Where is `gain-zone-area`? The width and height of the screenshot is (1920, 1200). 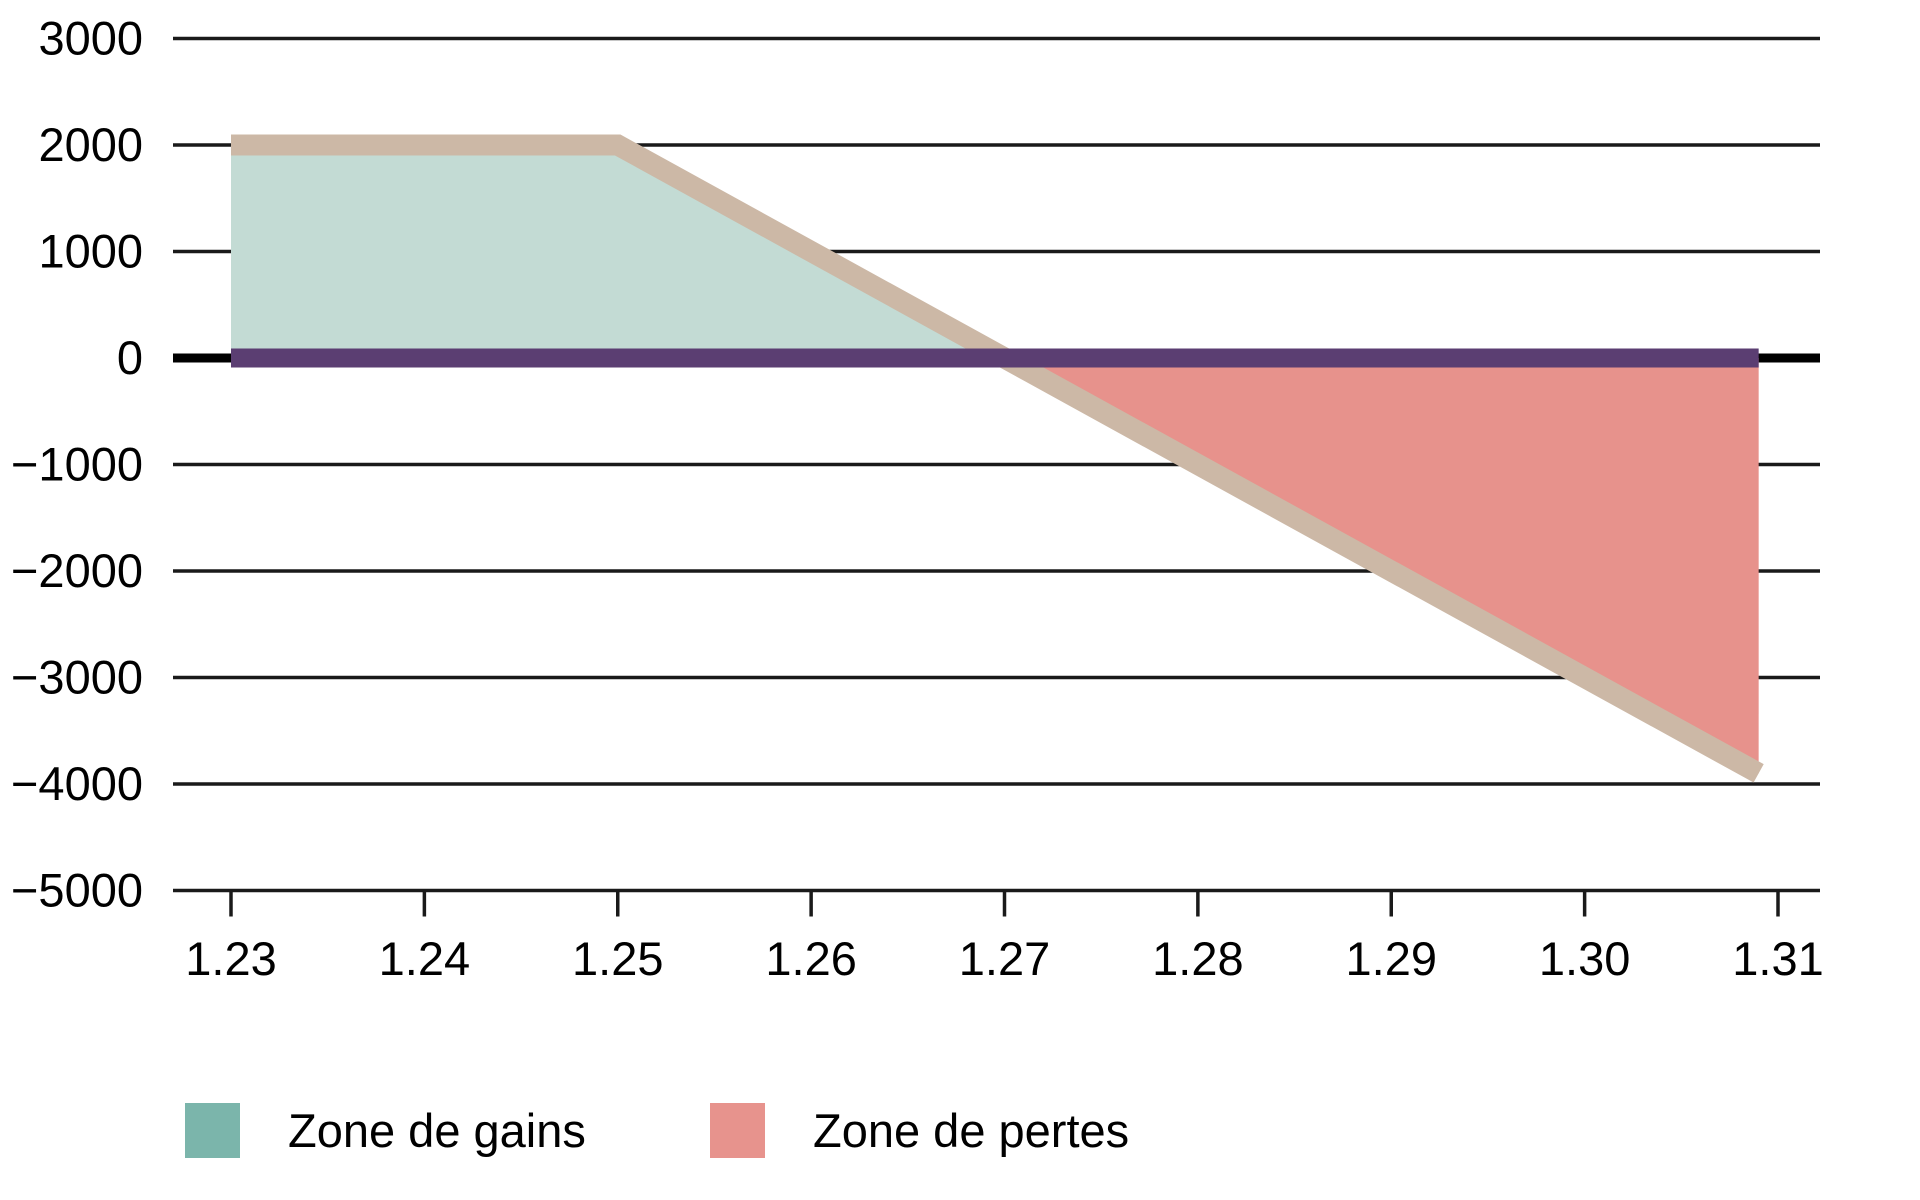
gain-zone-area is located at coordinates (618, 251).